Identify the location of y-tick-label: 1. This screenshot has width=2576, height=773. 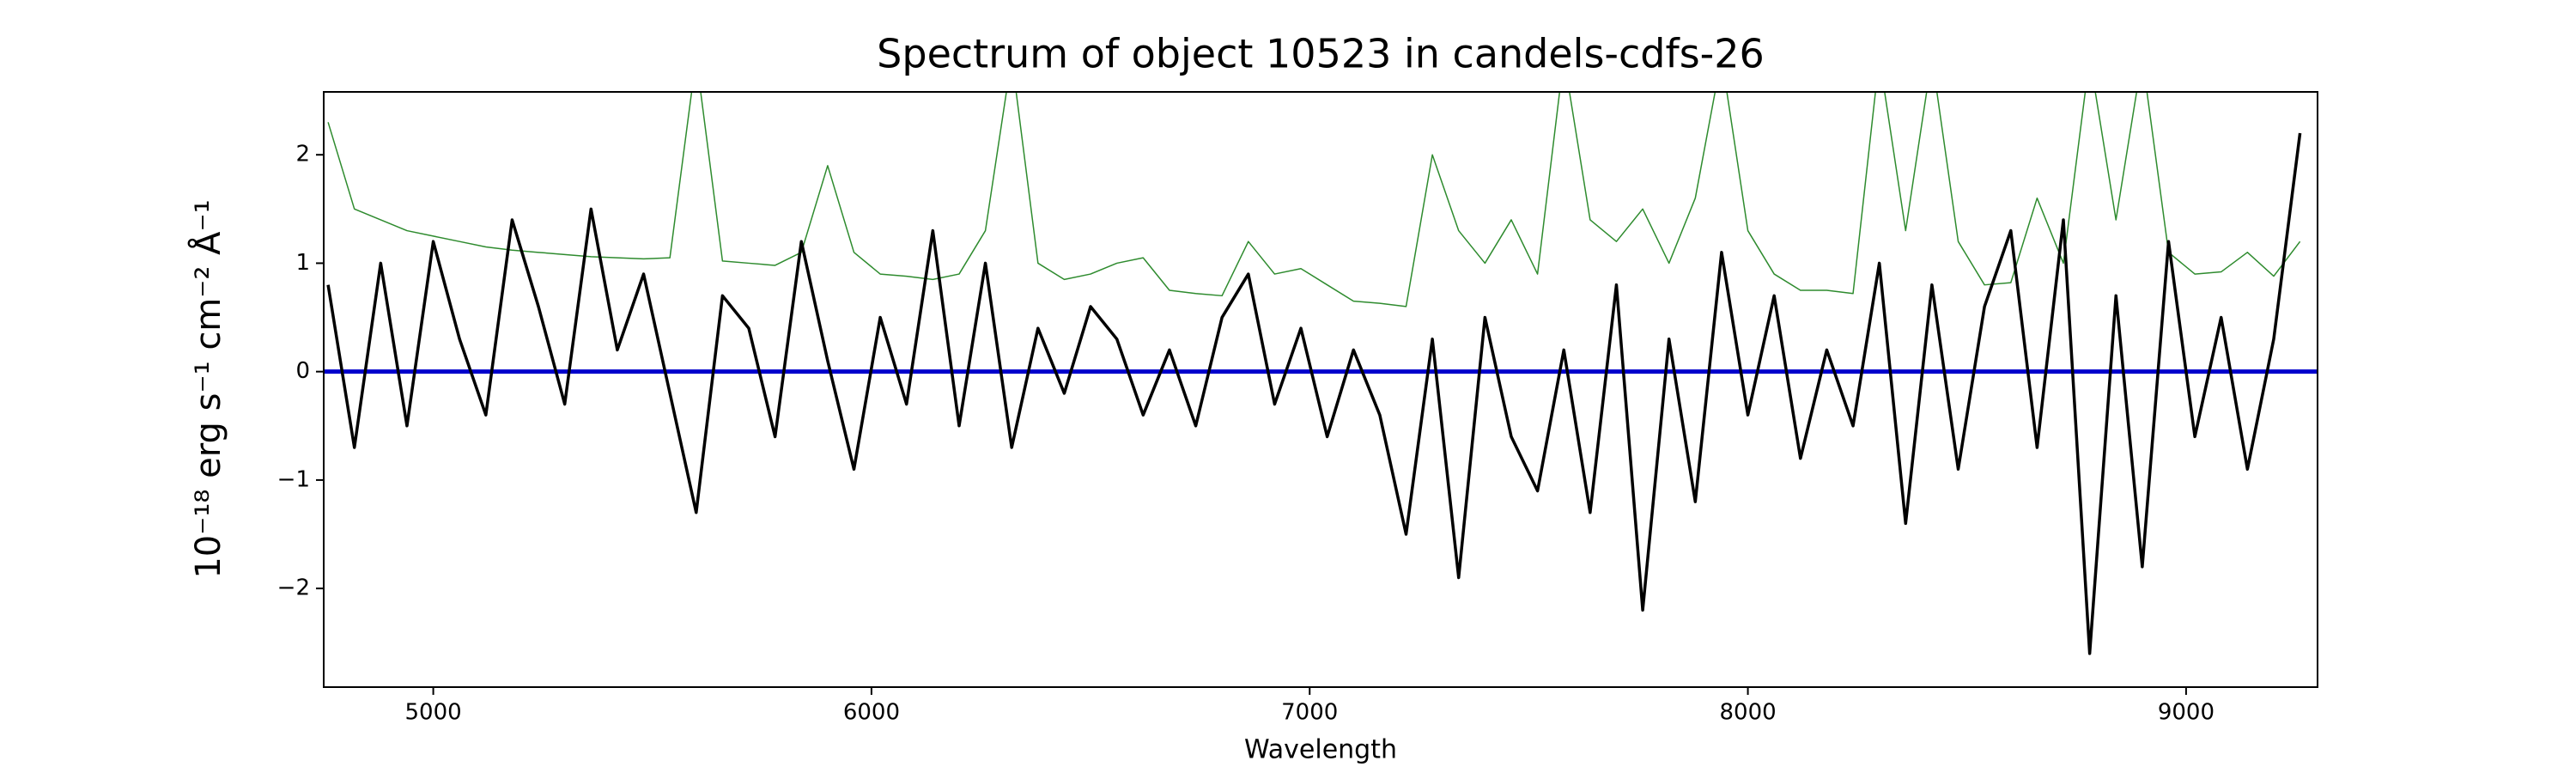
(302, 263).